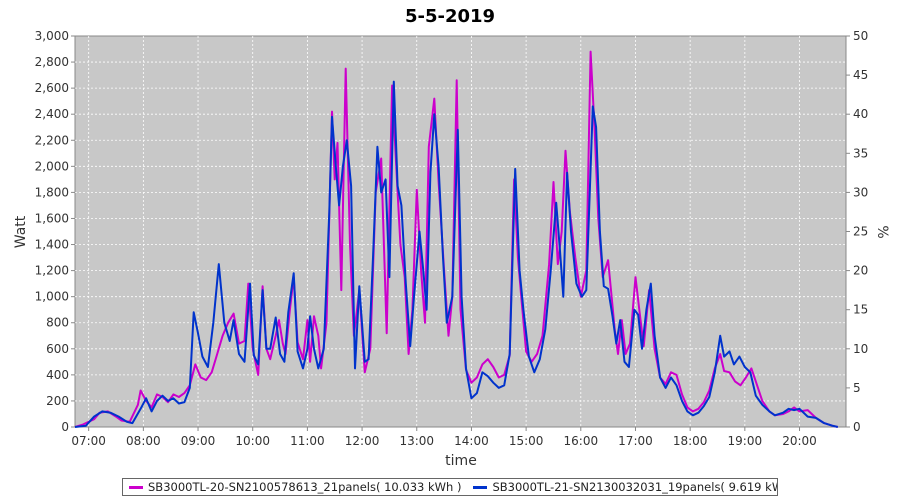  What do you see at coordinates (690, 441) in the screenshot?
I see `x-tick-label: 18:00` at bounding box center [690, 441].